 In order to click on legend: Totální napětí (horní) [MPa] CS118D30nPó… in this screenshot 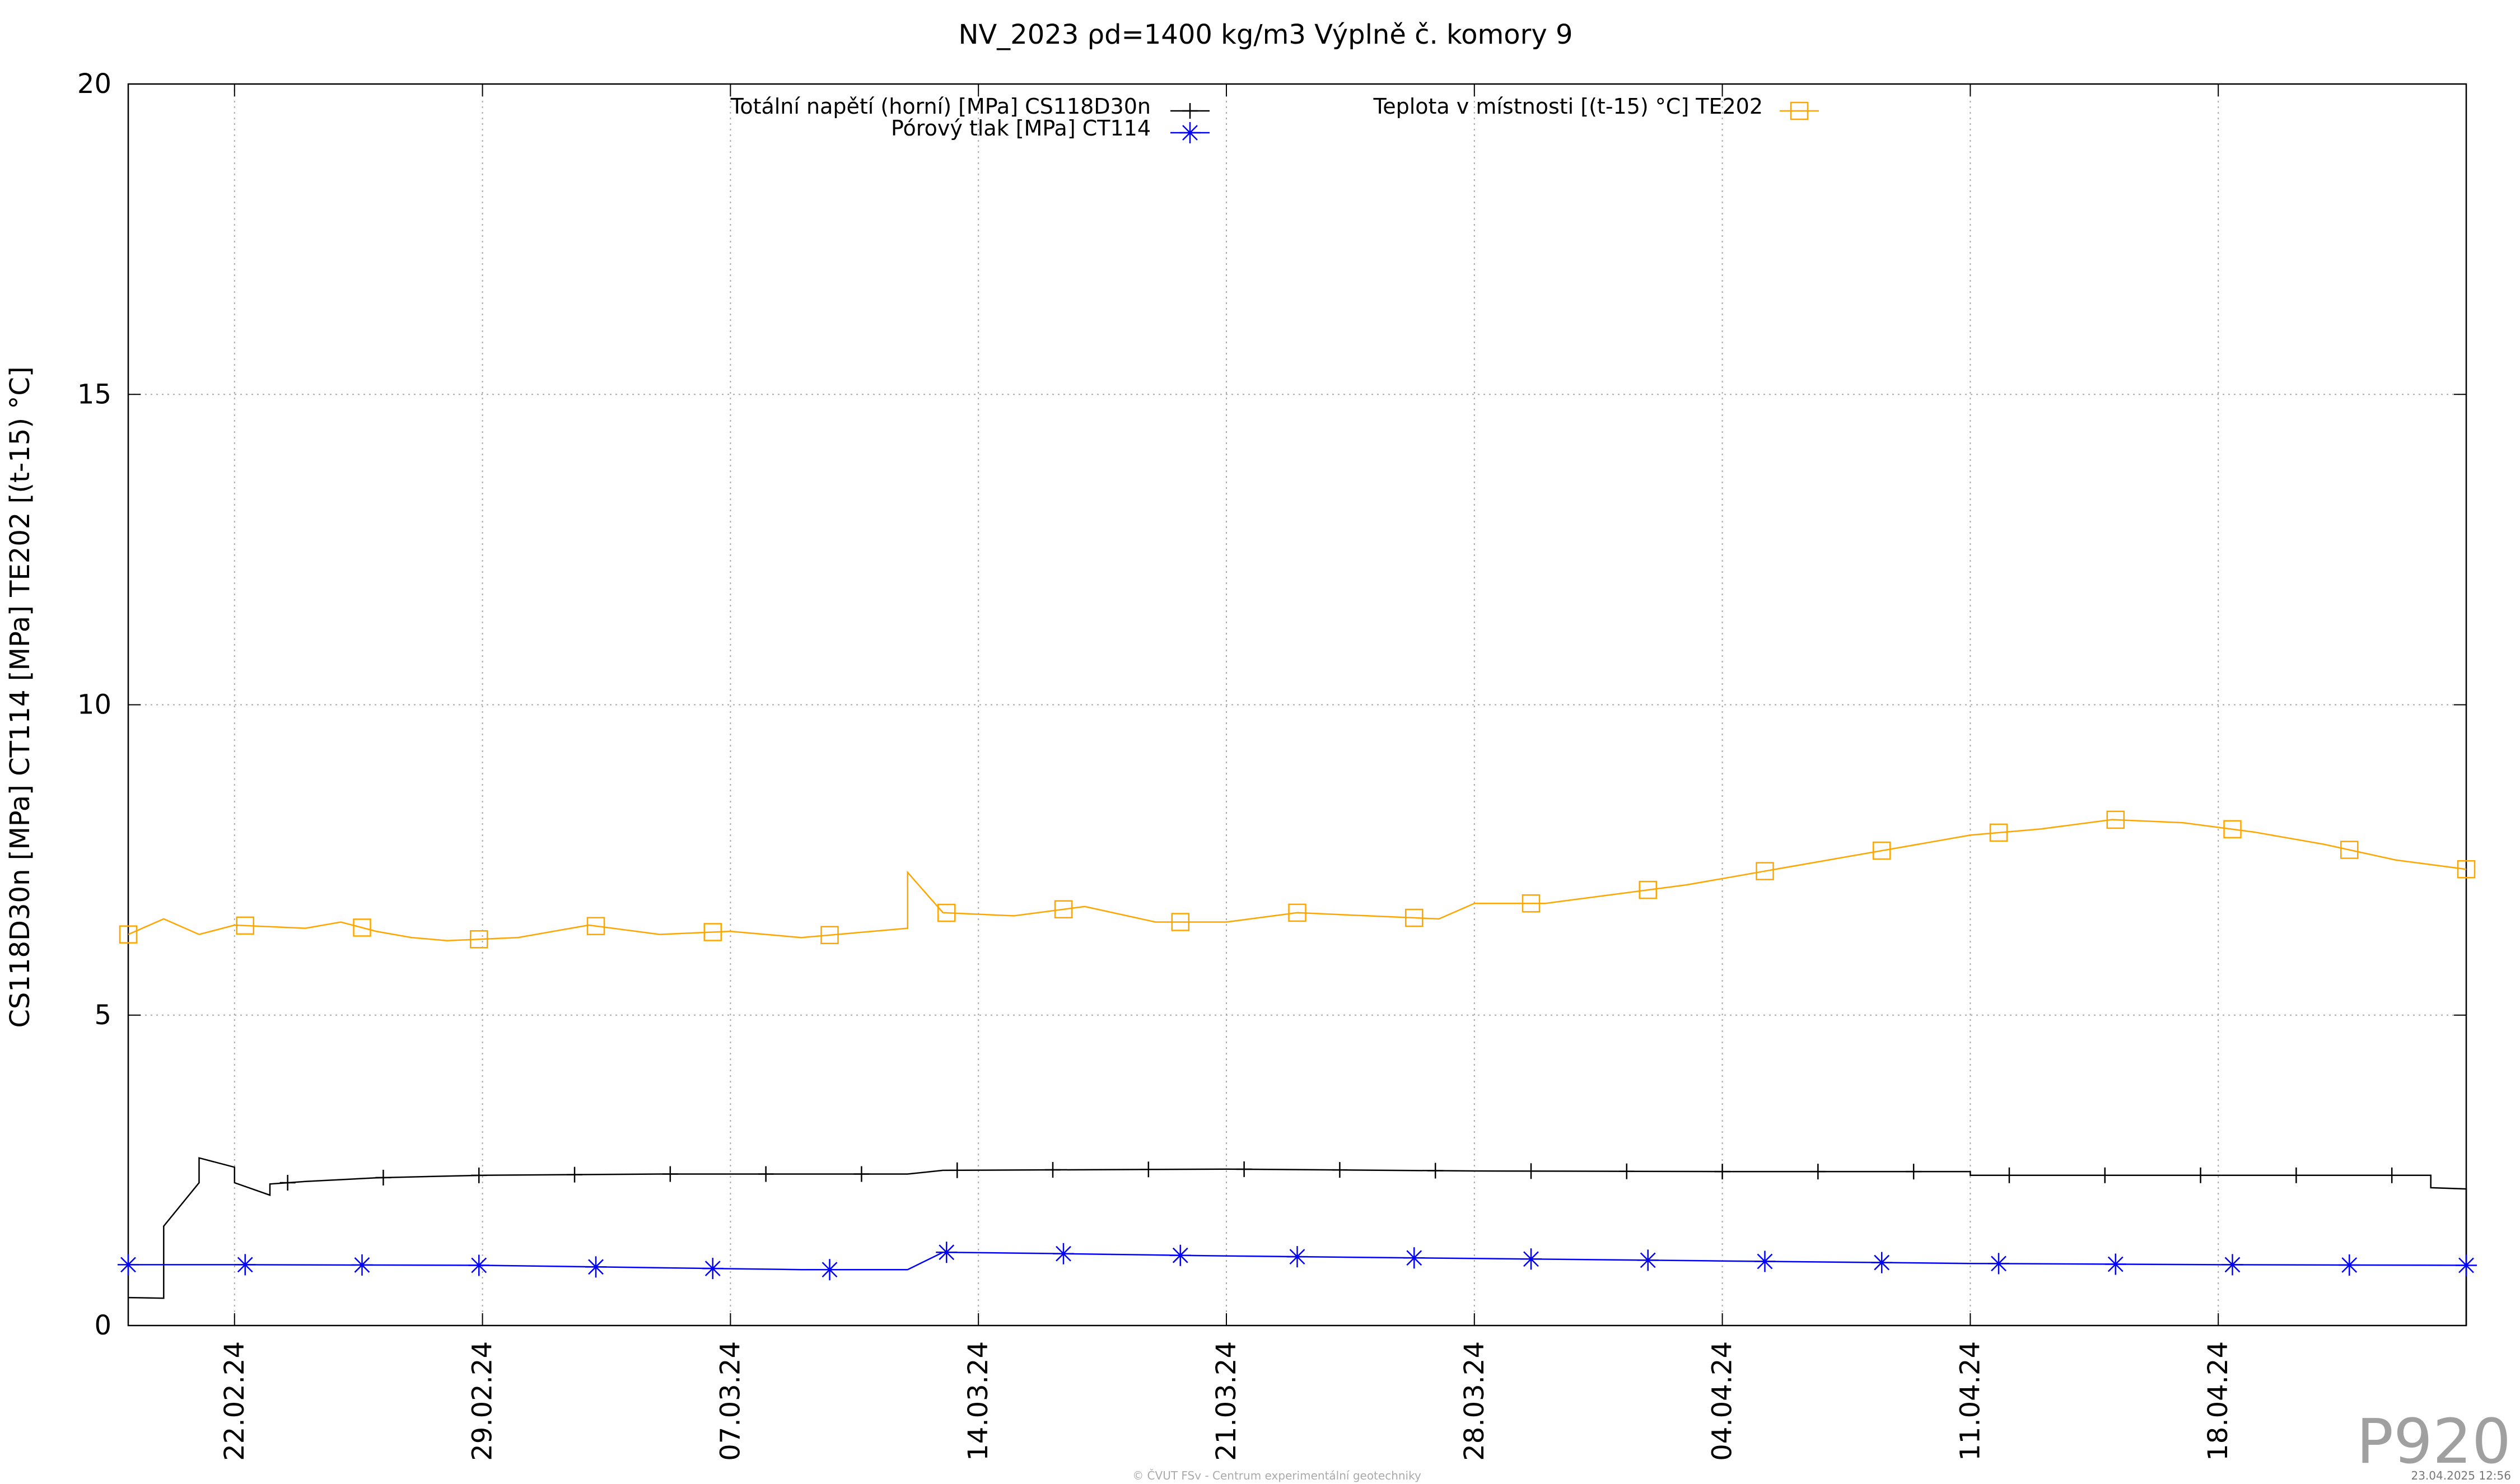, I will do `click(1275, 119)`.